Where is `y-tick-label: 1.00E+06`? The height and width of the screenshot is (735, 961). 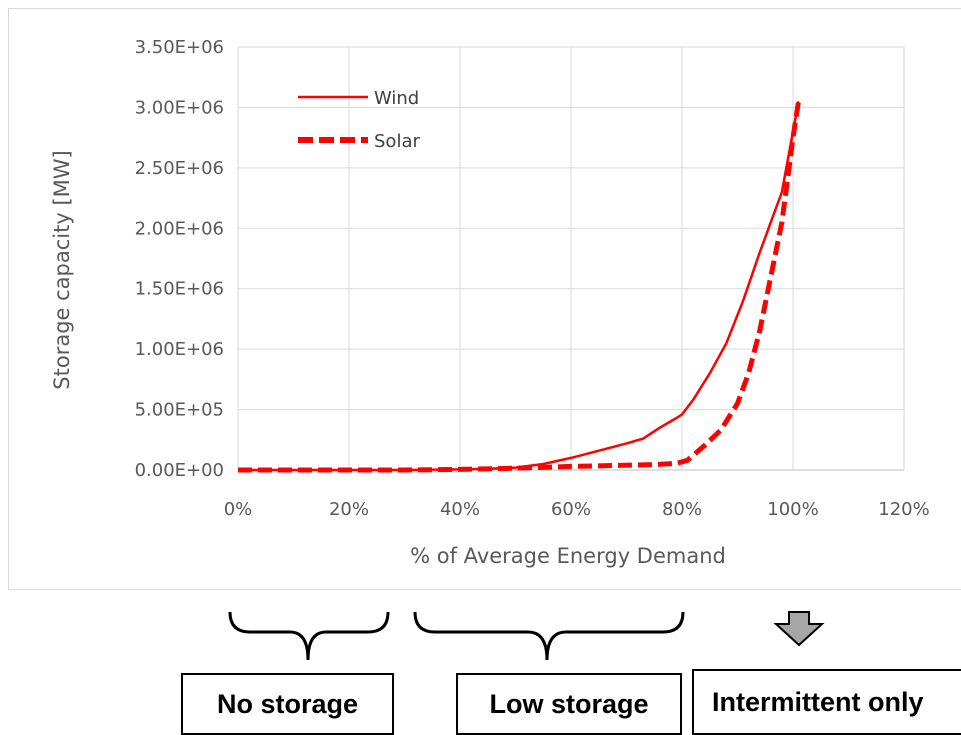 y-tick-label: 1.00E+06 is located at coordinates (179, 349).